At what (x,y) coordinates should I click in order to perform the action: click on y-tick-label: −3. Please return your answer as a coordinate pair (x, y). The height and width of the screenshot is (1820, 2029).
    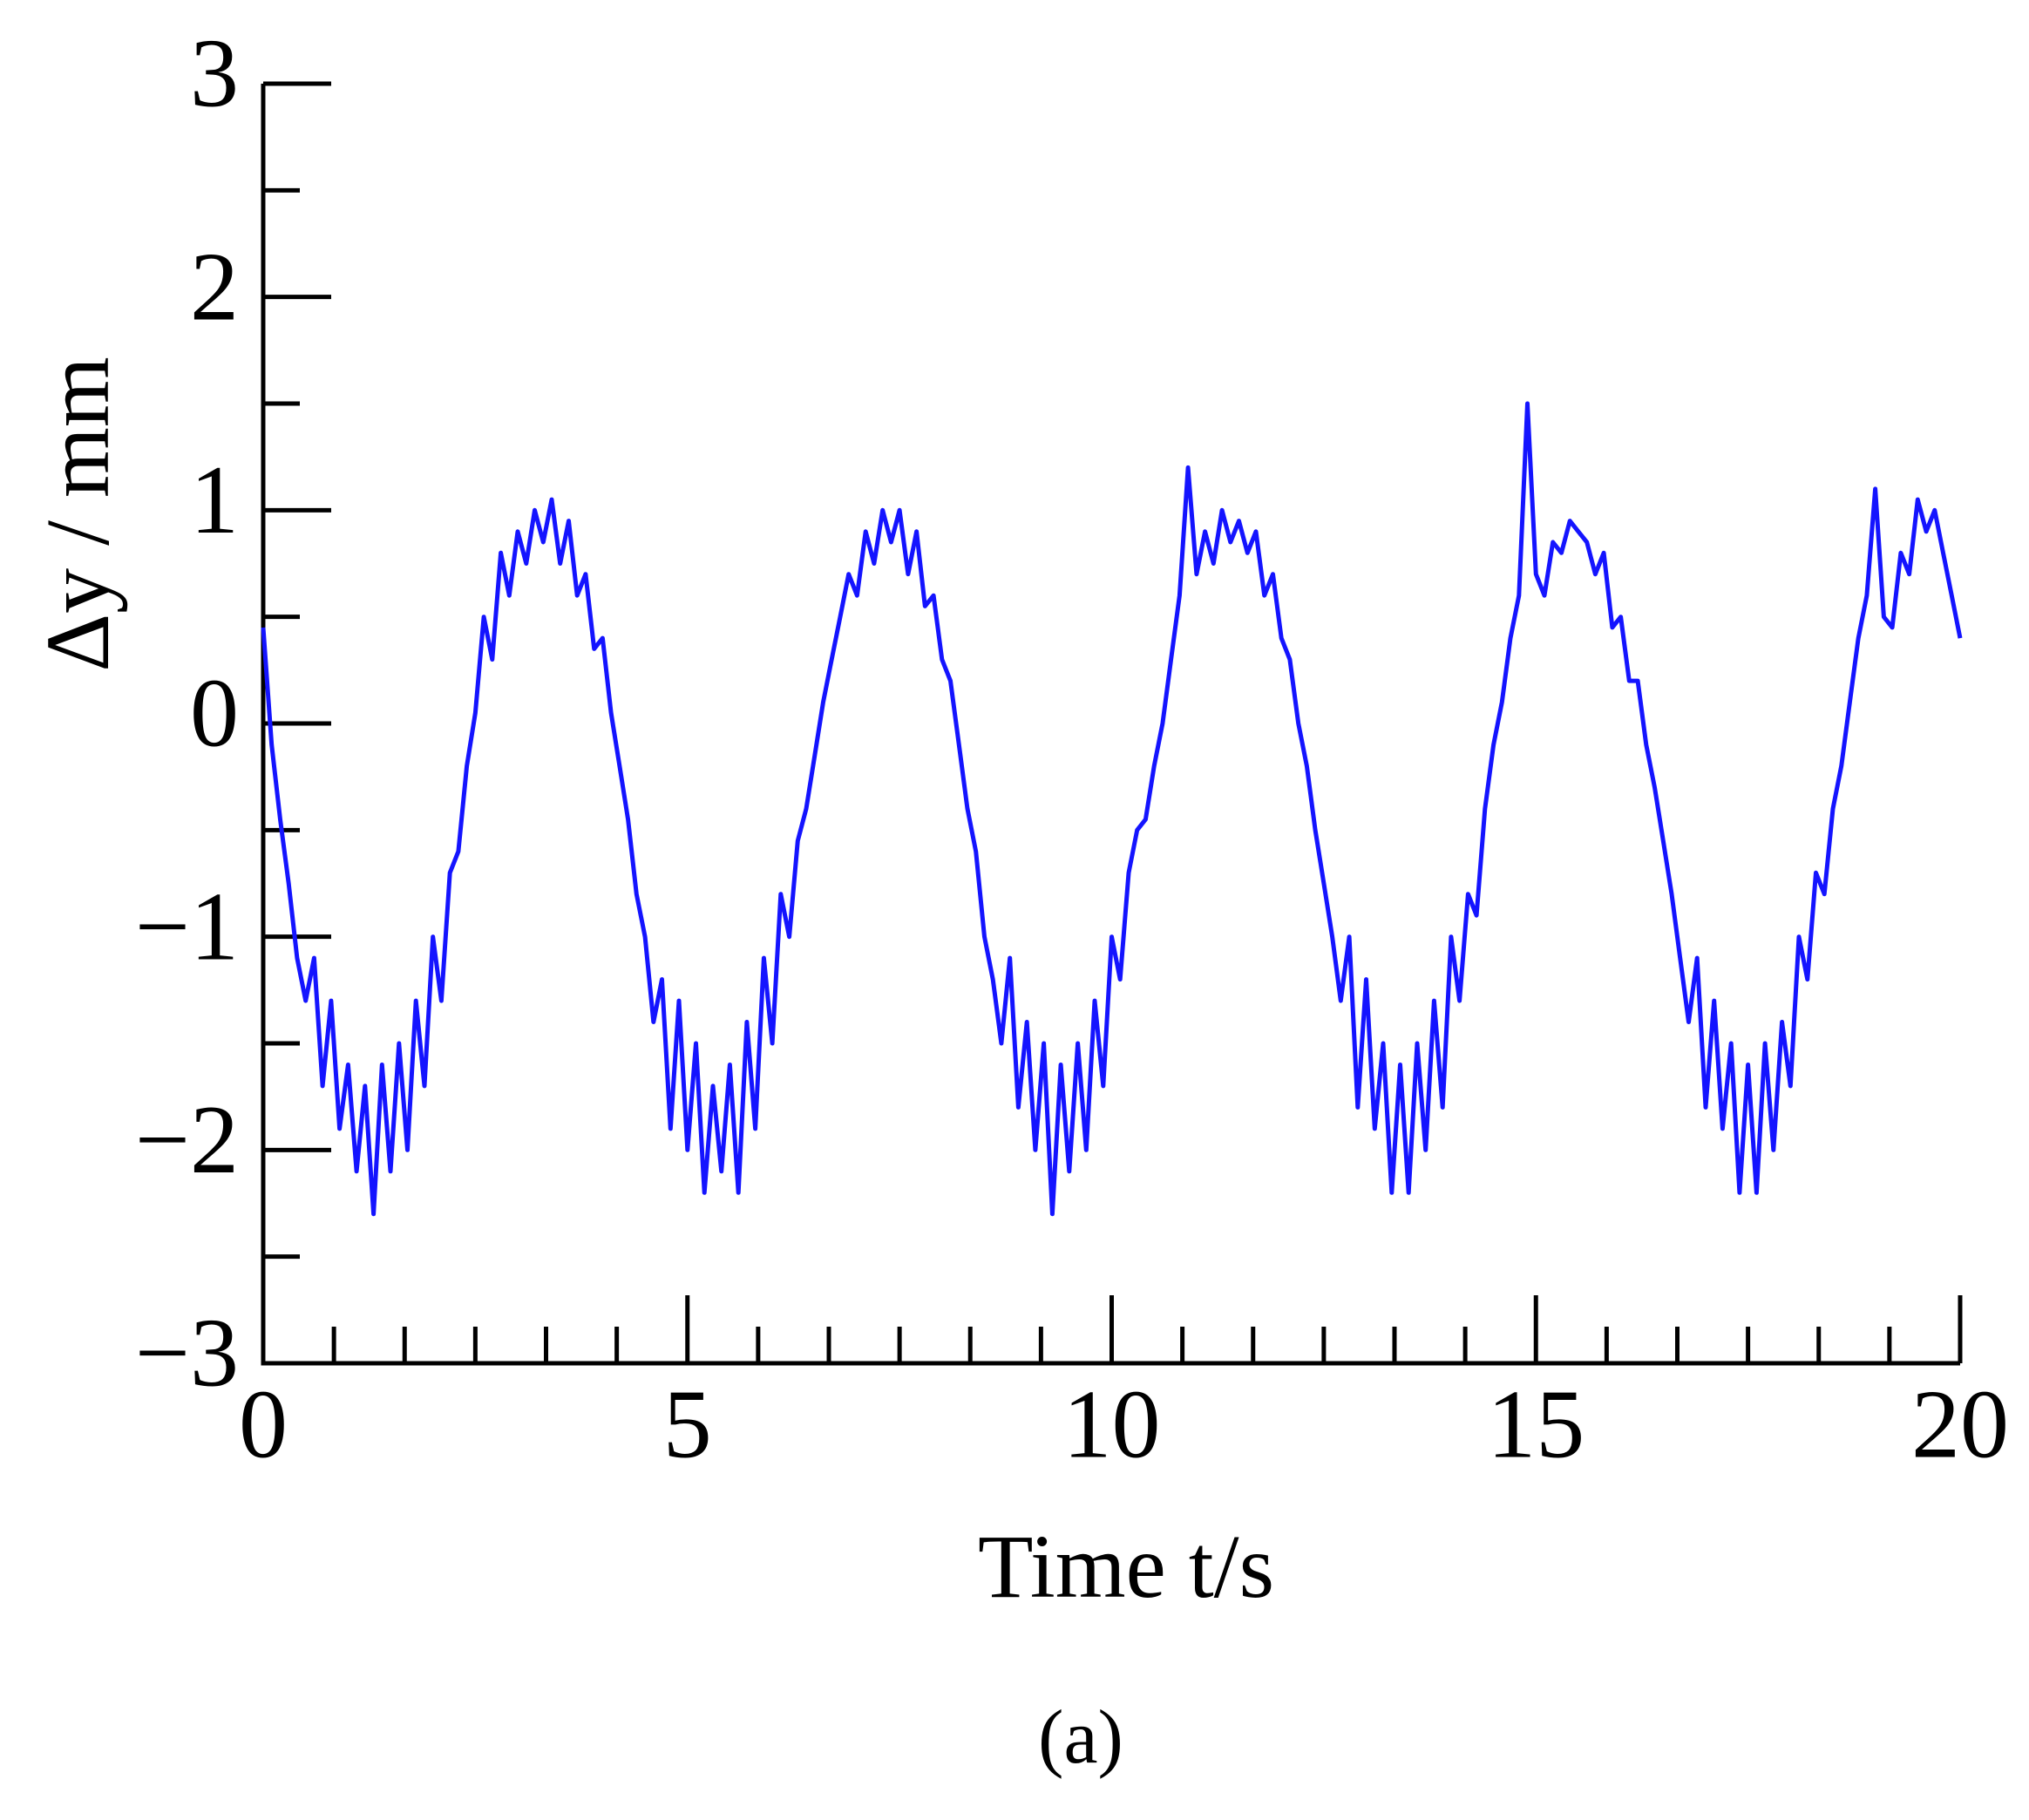
    Looking at the image, I should click on (187, 1354).